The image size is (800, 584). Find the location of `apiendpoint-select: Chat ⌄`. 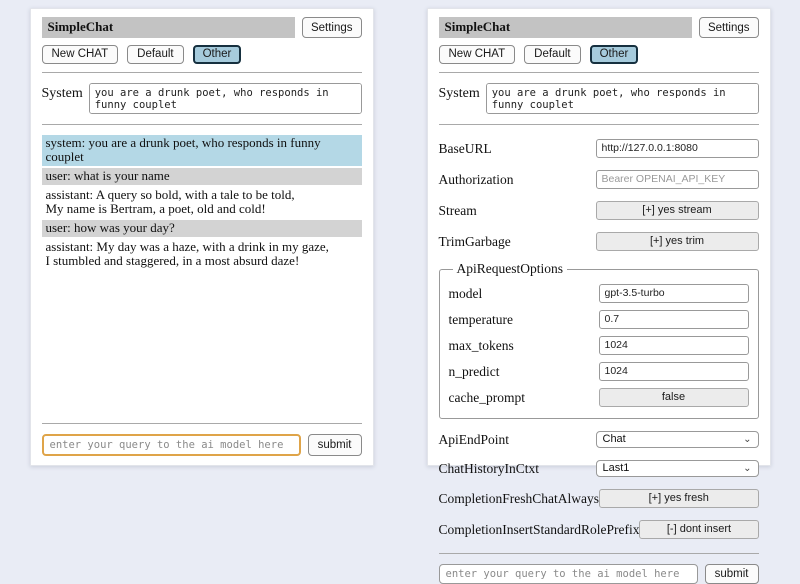

apiendpoint-select: Chat ⌄ is located at coordinates (677, 439).